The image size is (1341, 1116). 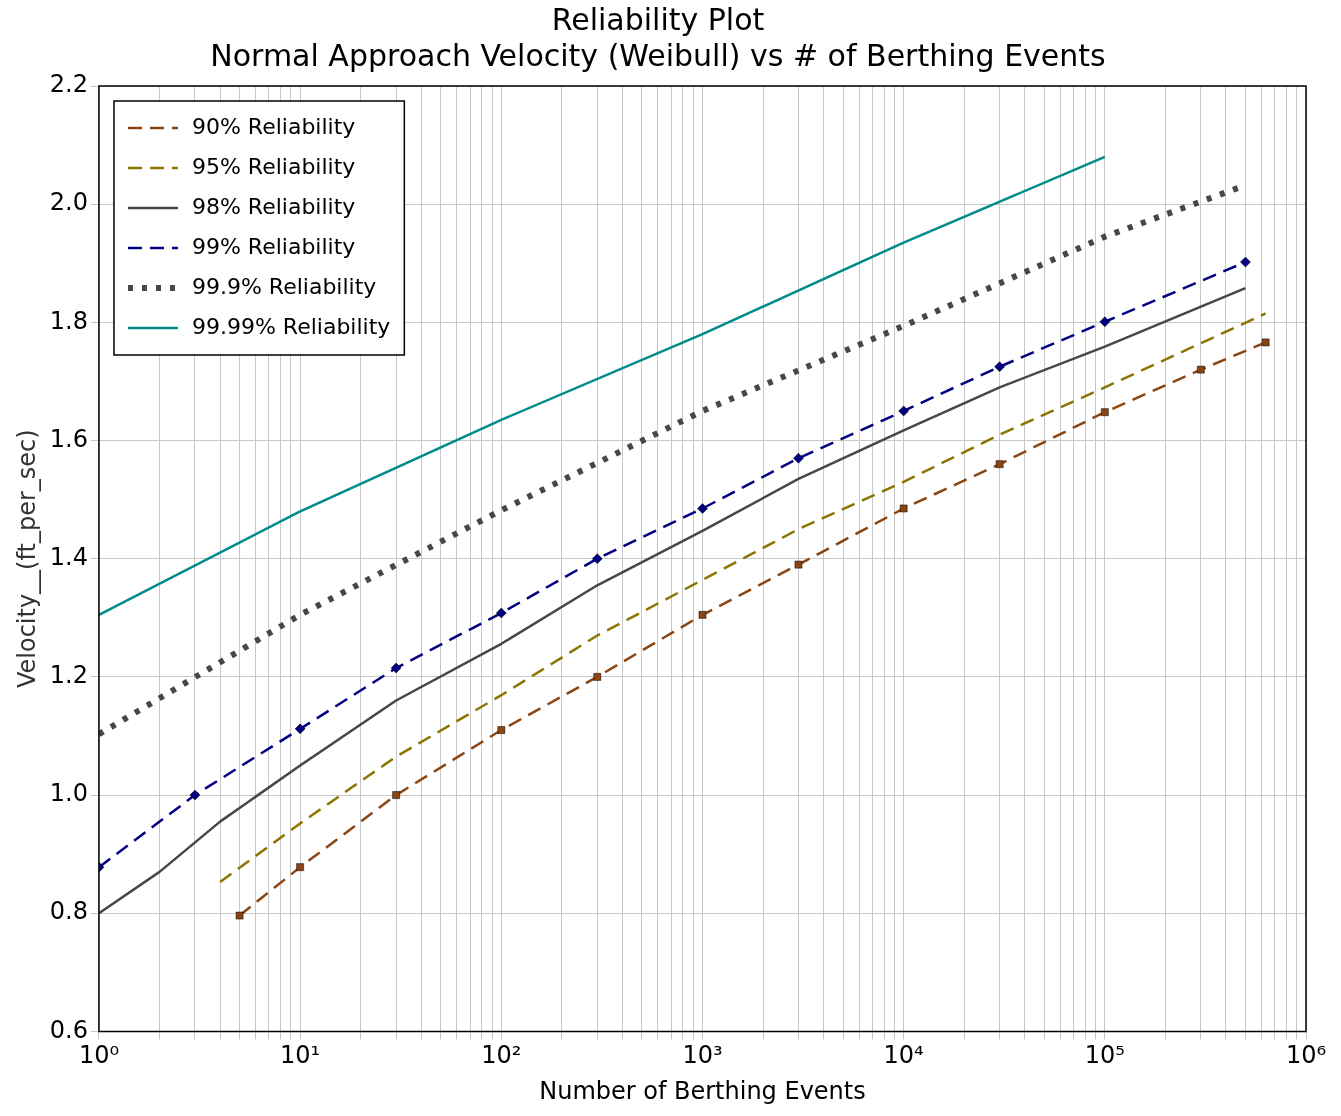 What do you see at coordinates (273, 206) in the screenshot?
I see `legend-label: 98% Reliability` at bounding box center [273, 206].